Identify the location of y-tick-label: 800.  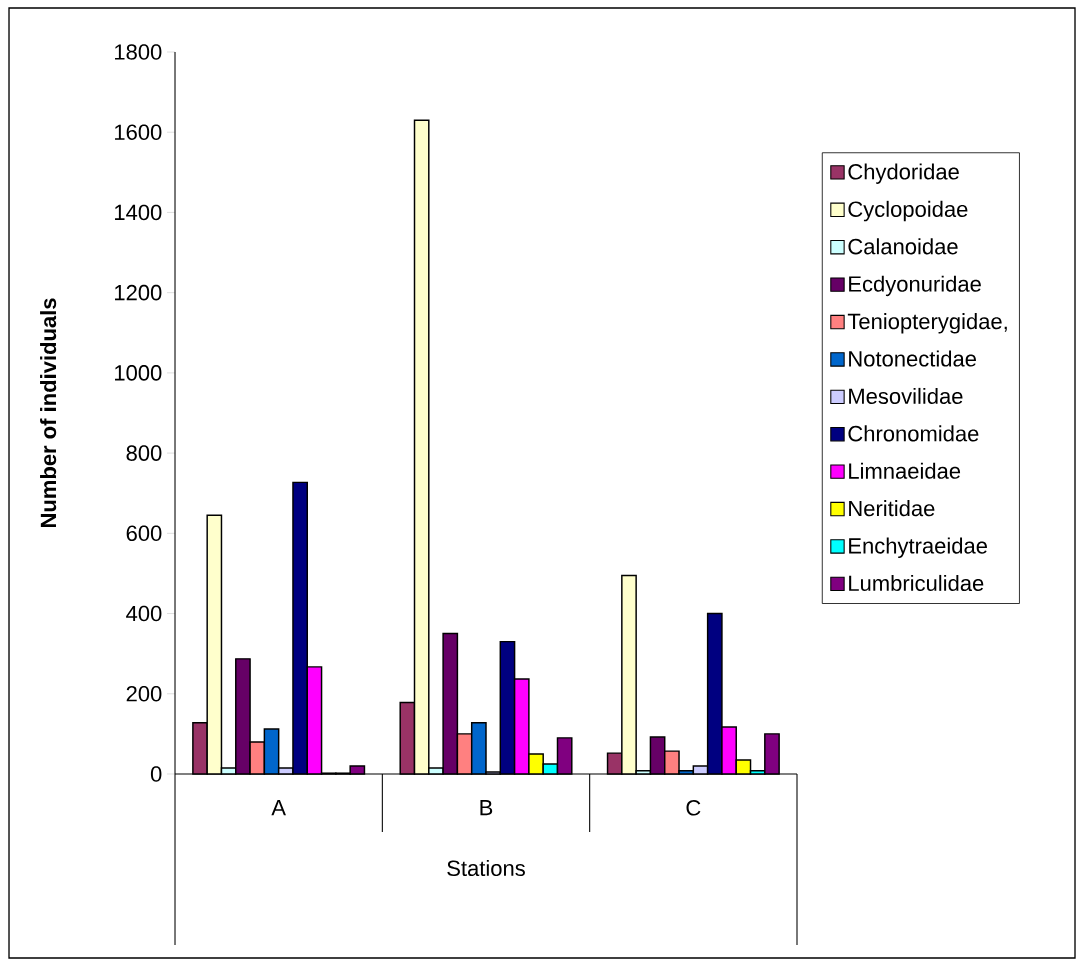
(144, 453).